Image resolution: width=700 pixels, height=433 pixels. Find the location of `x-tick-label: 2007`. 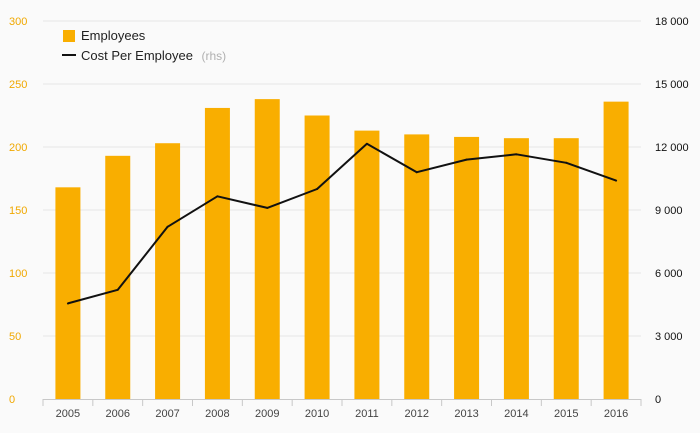

x-tick-label: 2007 is located at coordinates (167, 414).